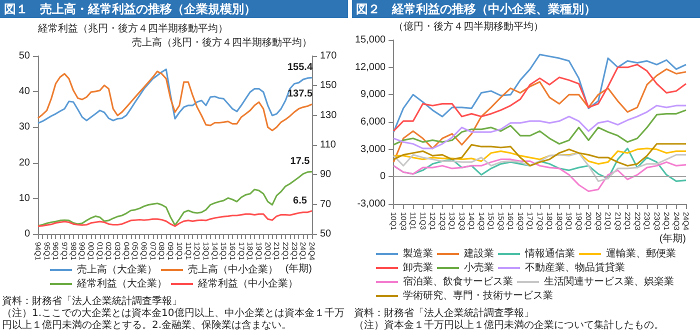  What do you see at coordinates (371, 204) in the screenshot?
I see `y-tick-label: -3,000` at bounding box center [371, 204].